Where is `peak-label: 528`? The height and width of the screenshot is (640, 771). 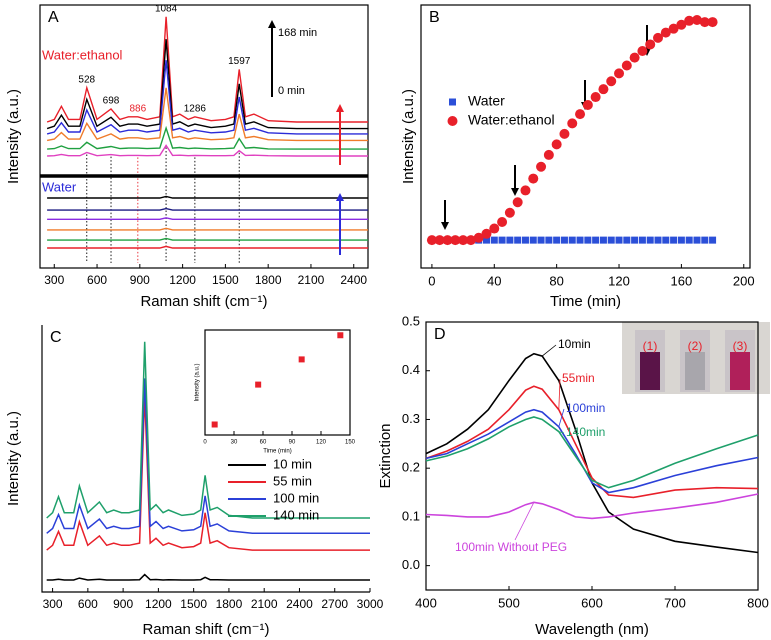 peak-label: 528 is located at coordinates (86, 79).